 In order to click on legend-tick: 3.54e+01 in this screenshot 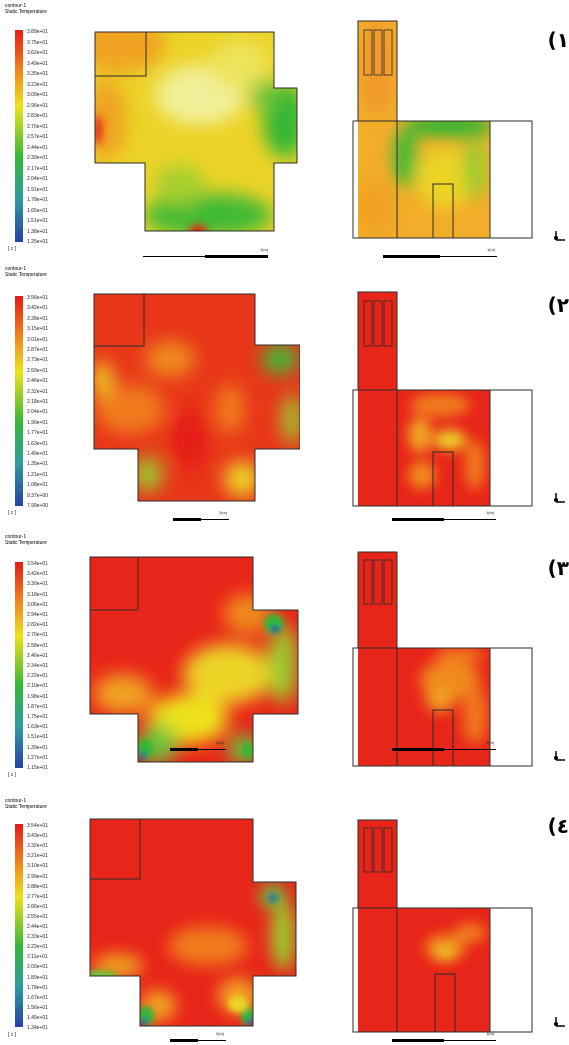, I will do `click(37, 826)`.